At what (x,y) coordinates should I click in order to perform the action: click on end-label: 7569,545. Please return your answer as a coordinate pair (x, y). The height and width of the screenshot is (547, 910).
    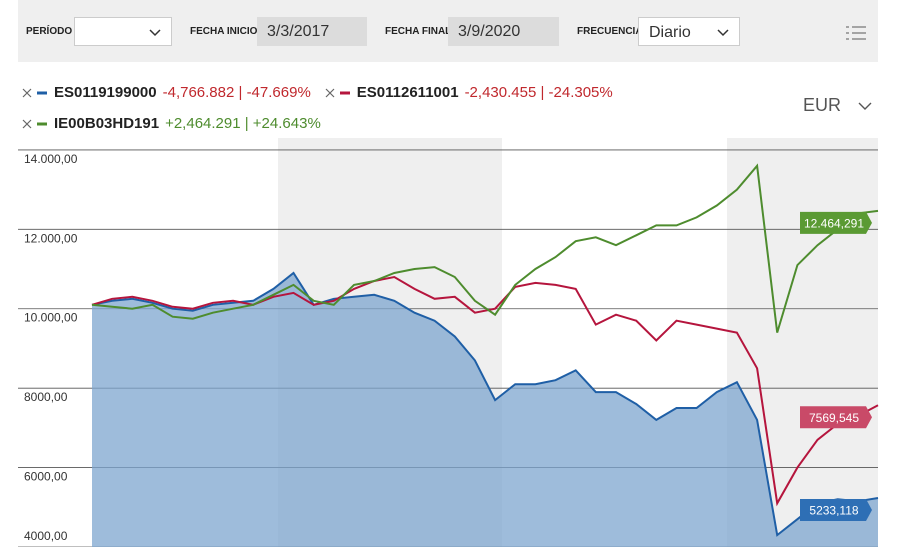
    Looking at the image, I should click on (834, 418).